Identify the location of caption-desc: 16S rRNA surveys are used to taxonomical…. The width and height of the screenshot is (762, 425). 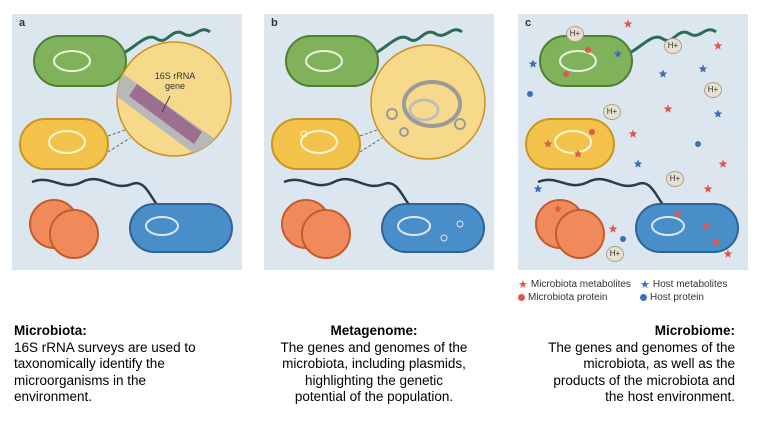
(105, 372).